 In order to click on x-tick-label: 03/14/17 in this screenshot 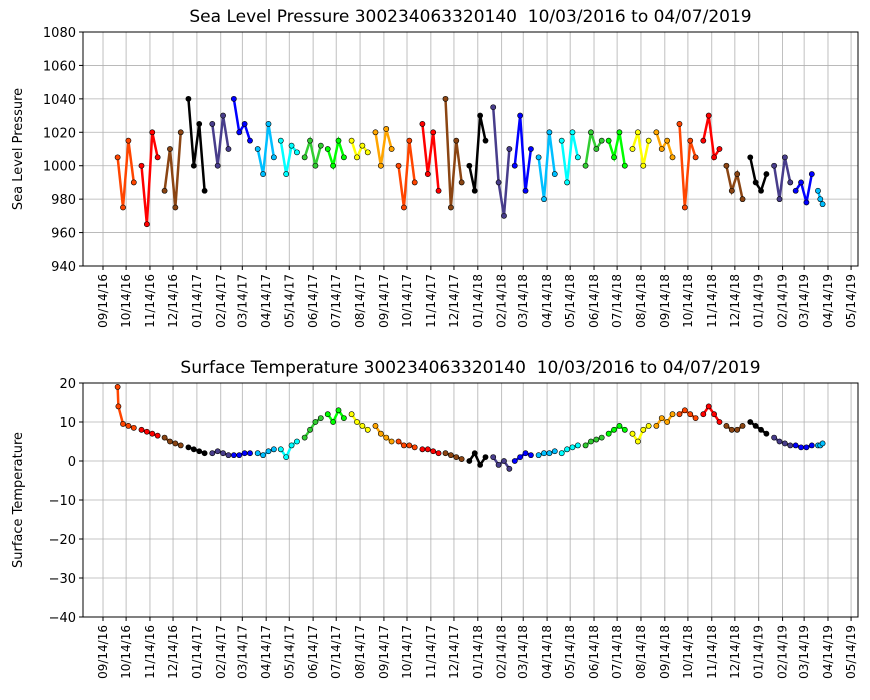, I will do `click(242, 301)`.